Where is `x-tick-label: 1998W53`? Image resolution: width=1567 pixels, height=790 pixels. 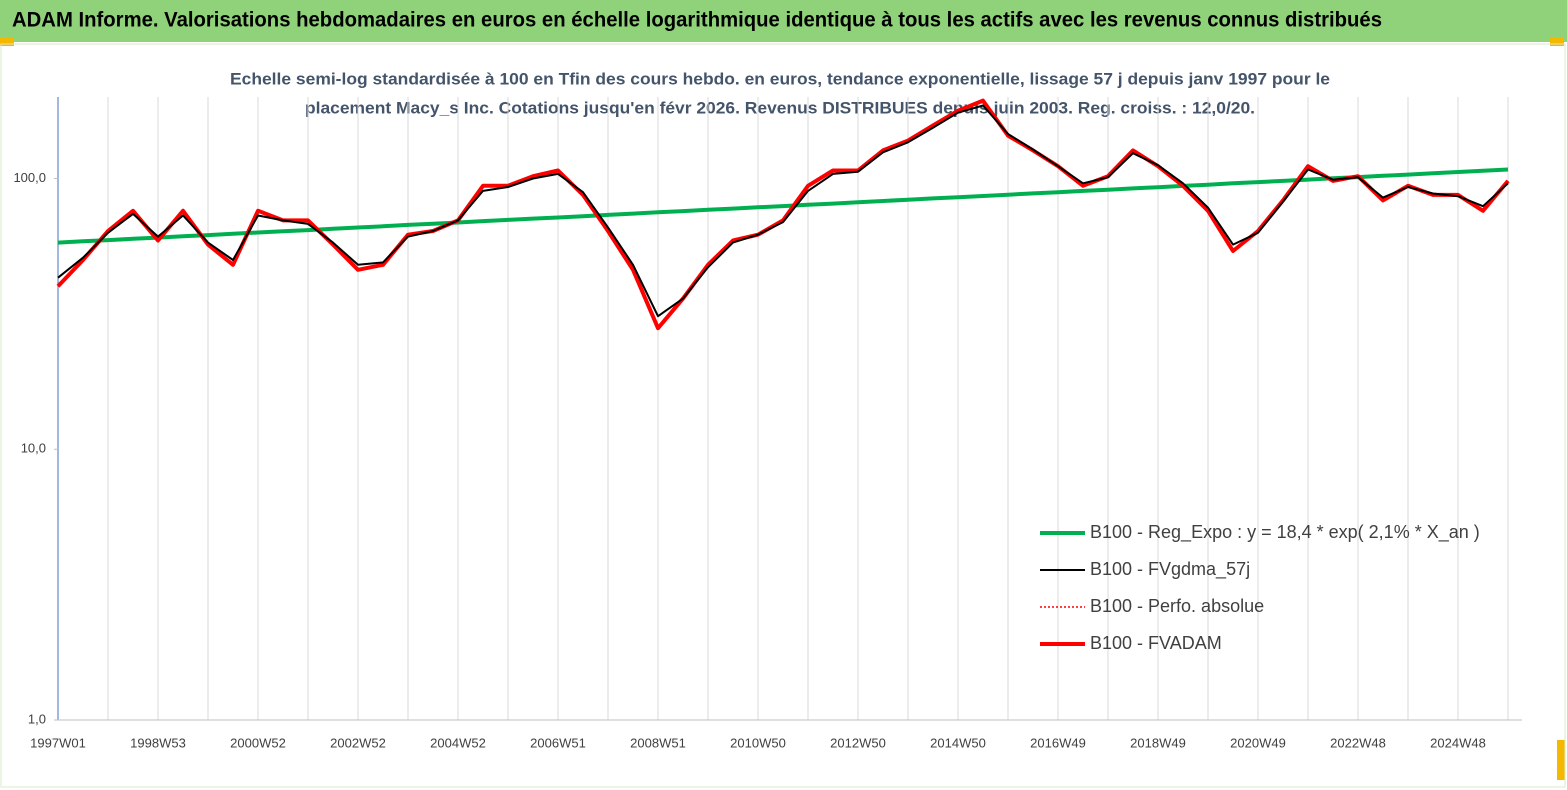 x-tick-label: 1998W53 is located at coordinates (158, 742).